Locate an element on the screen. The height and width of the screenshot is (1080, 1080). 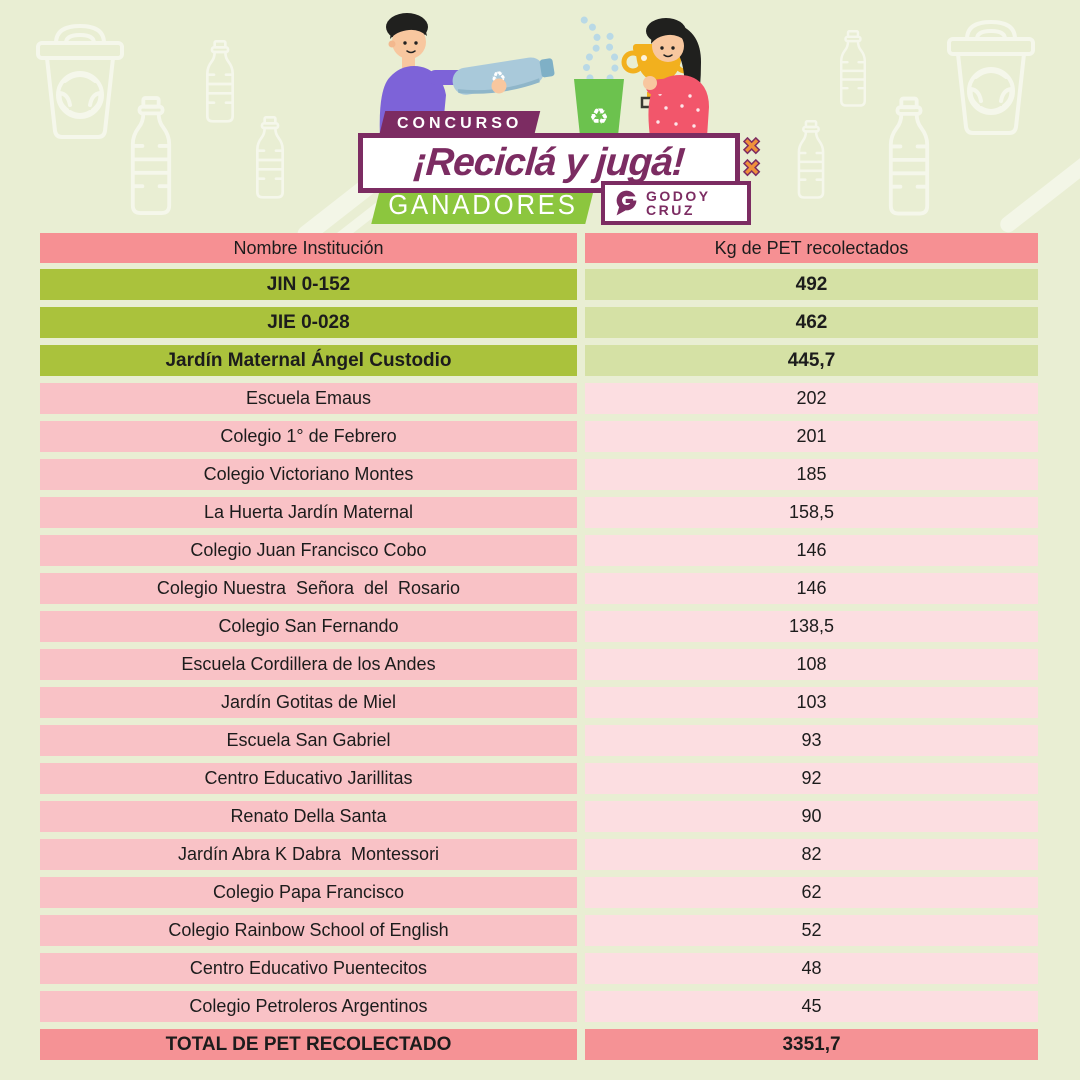
table-row: Colegio Papa Francisco 62 is located at coordinates (539, 892).